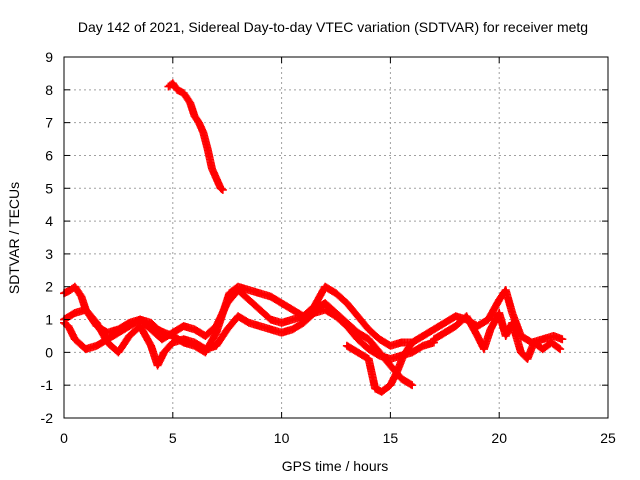 The width and height of the screenshot is (640, 480). I want to click on x-tick-label: 5, so click(173, 438).